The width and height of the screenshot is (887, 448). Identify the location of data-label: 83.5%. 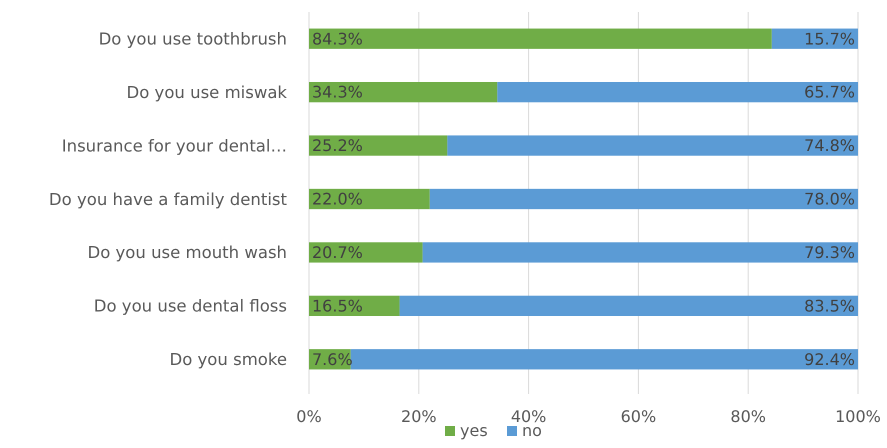
(829, 306).